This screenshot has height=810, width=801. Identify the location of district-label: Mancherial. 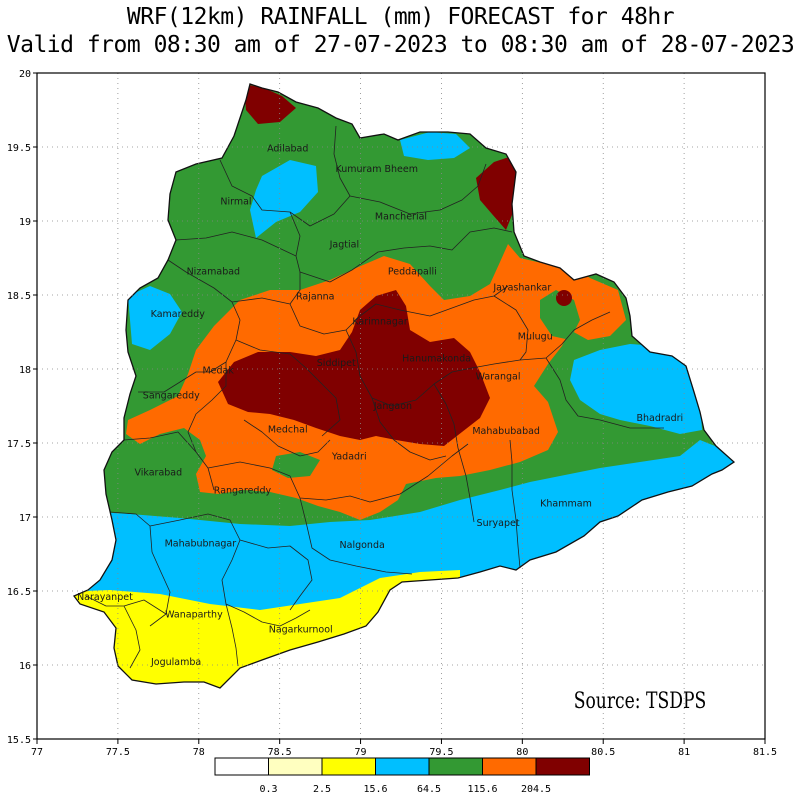
(401, 217).